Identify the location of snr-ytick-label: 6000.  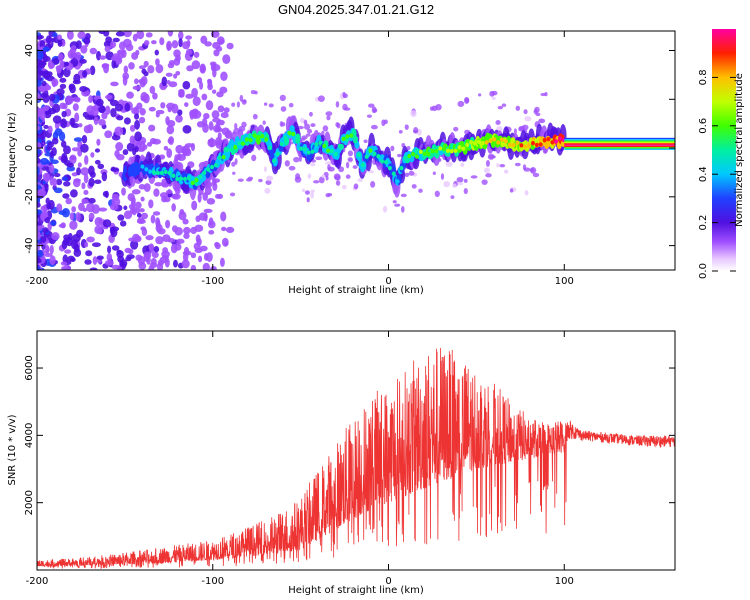
(29, 367).